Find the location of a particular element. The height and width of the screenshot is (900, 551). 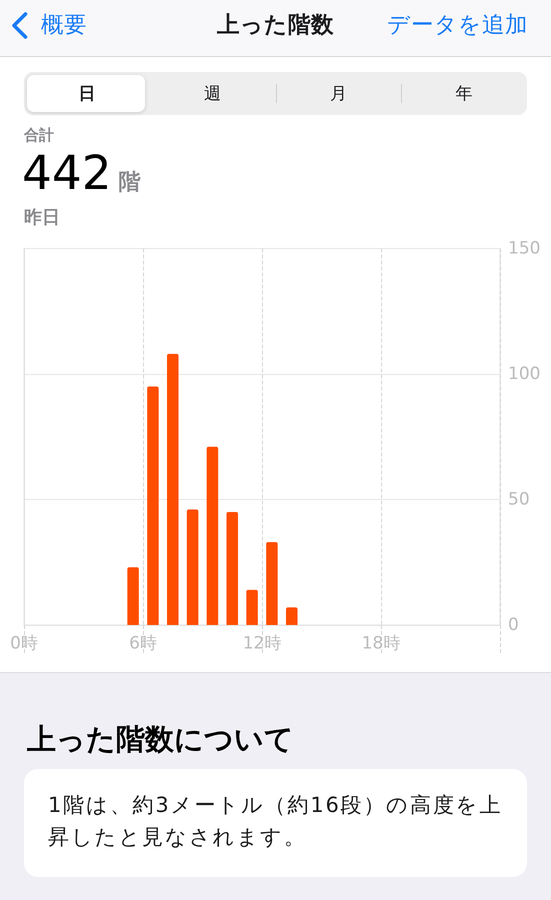

text: 階 is located at coordinates (129, 183).